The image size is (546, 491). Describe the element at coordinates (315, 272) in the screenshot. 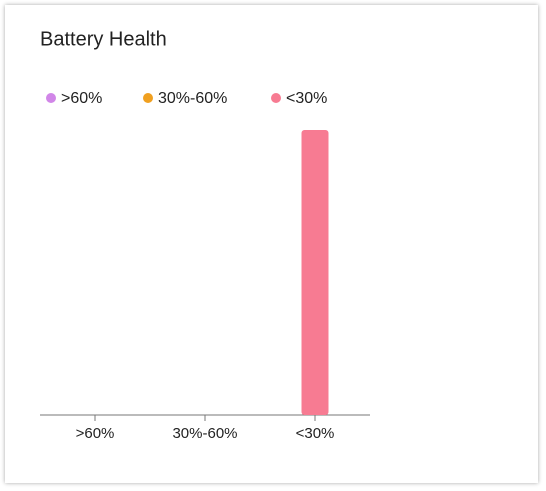

I see `bar` at that location.